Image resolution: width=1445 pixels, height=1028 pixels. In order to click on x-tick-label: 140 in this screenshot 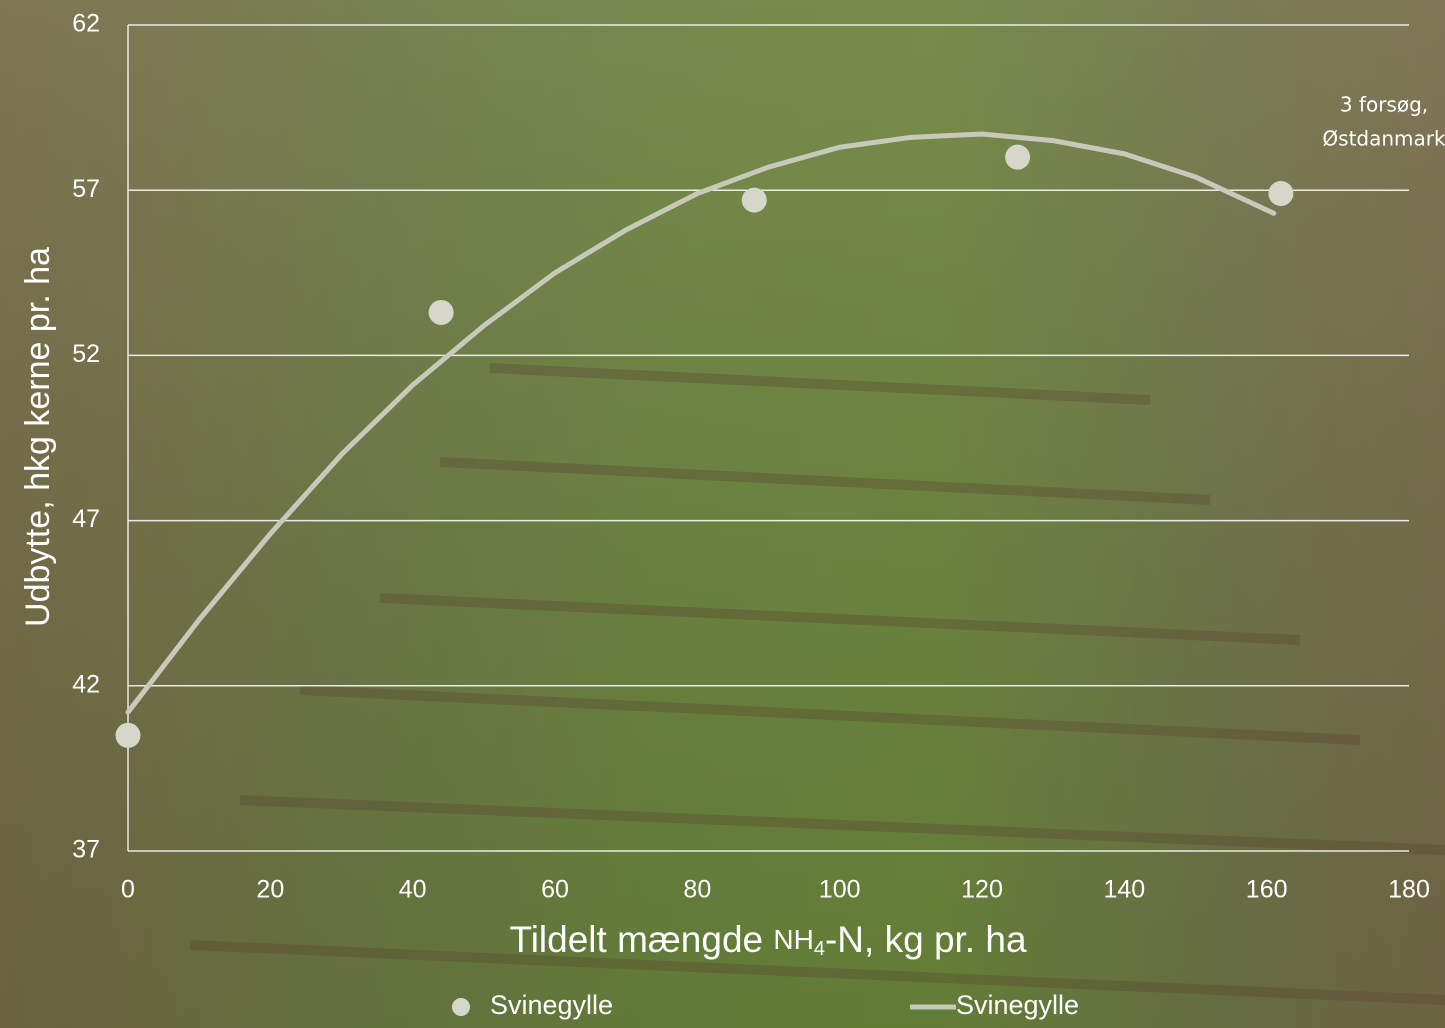, I will do `click(1124, 890)`.